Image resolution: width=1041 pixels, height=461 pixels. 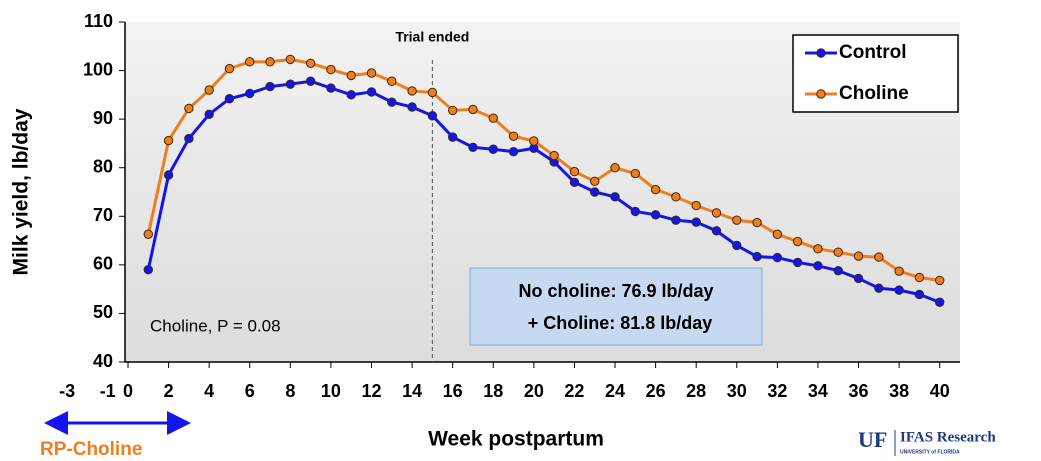 What do you see at coordinates (872, 439) in the screenshot?
I see `logo-mark: UF` at bounding box center [872, 439].